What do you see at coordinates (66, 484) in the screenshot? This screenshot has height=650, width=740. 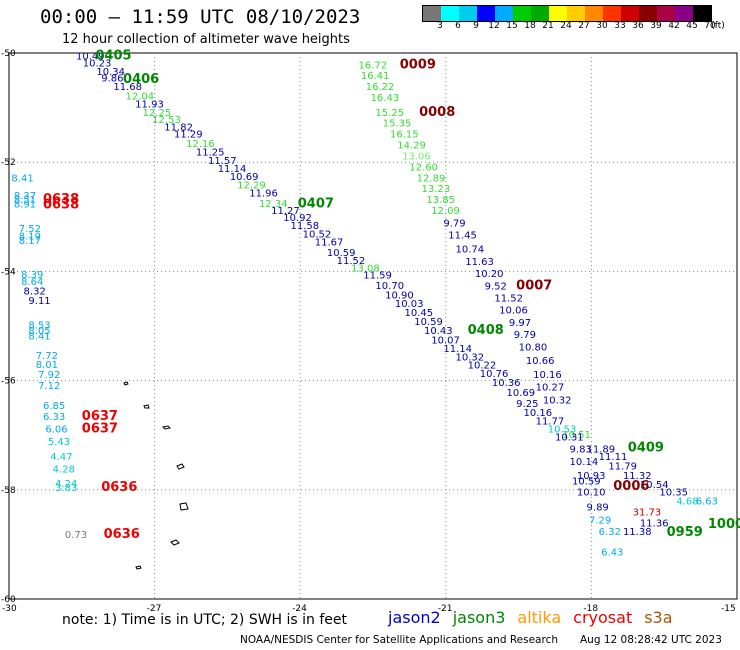 I see `wave-height-value: 4.24` at bounding box center [66, 484].